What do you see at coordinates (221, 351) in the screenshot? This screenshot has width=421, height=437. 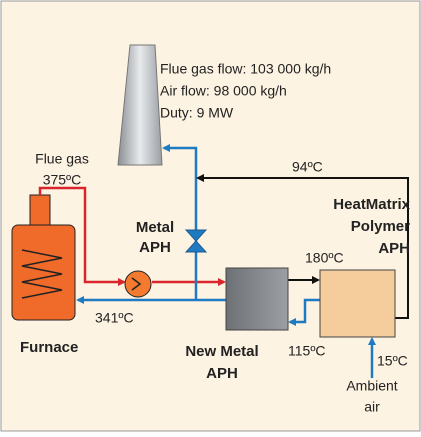 I see `label: New Metal` at bounding box center [221, 351].